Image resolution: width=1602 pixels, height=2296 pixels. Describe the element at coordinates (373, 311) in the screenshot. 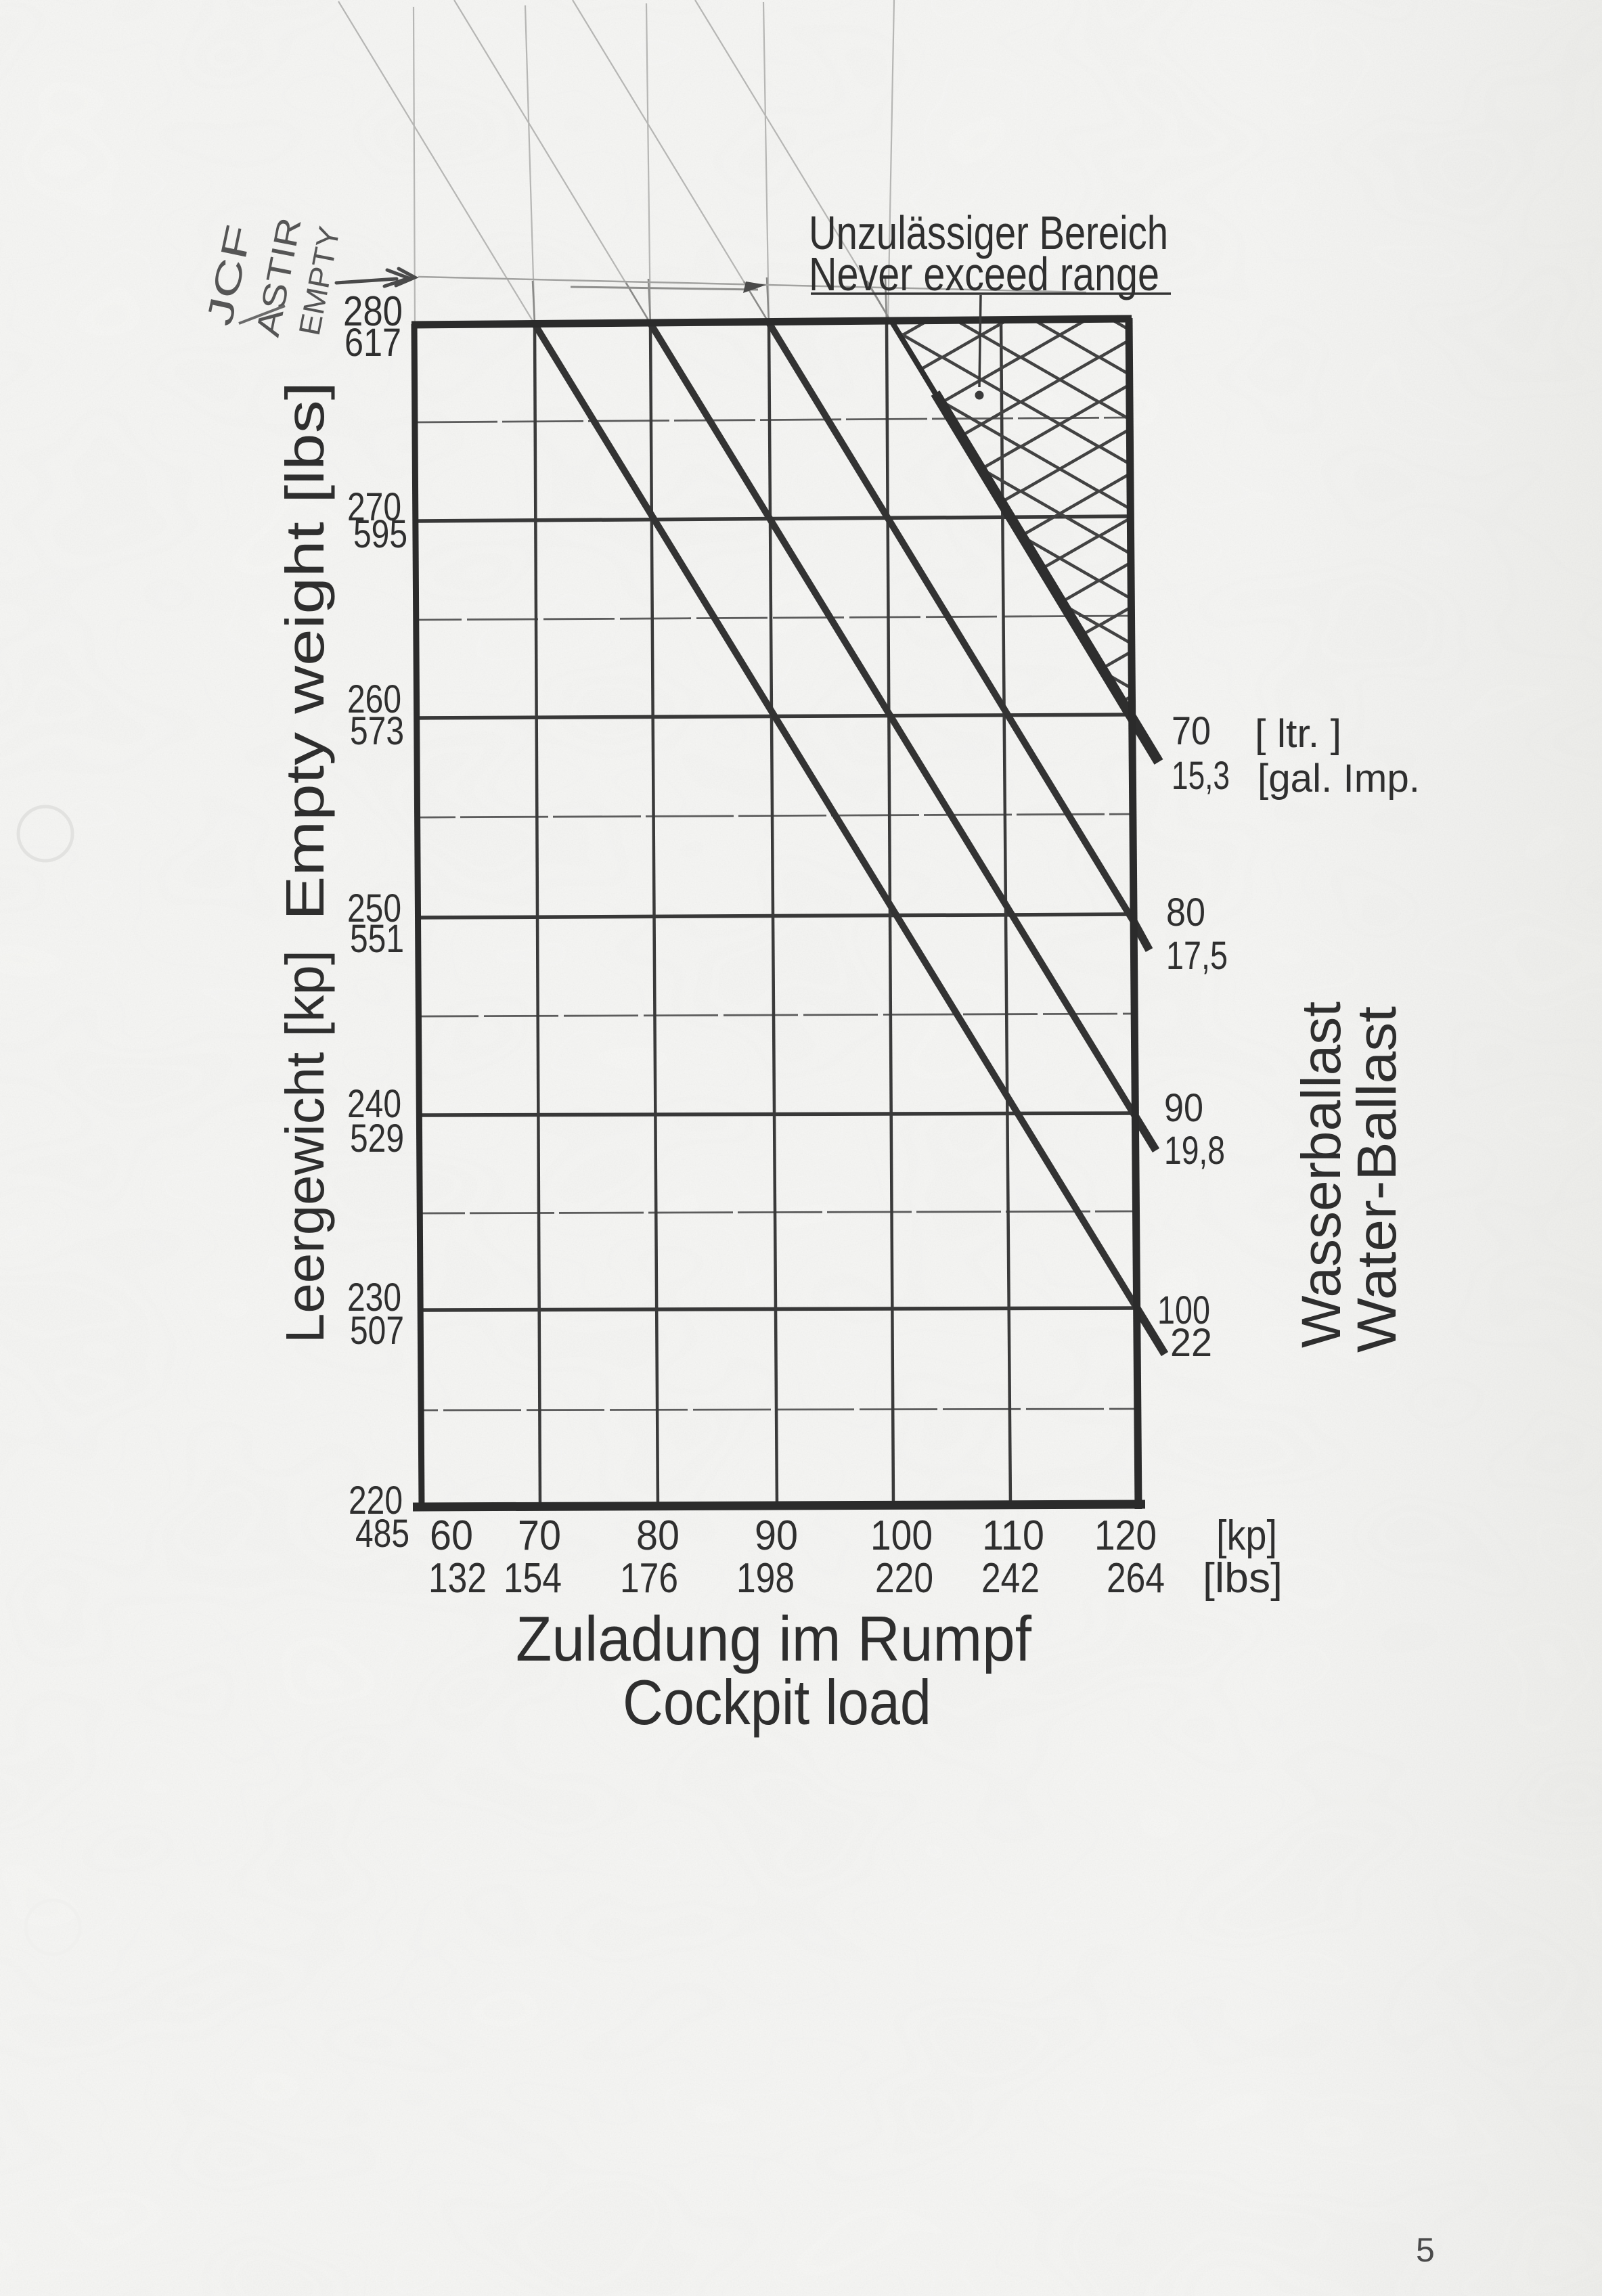

I see `svg-text: 280` at that location.